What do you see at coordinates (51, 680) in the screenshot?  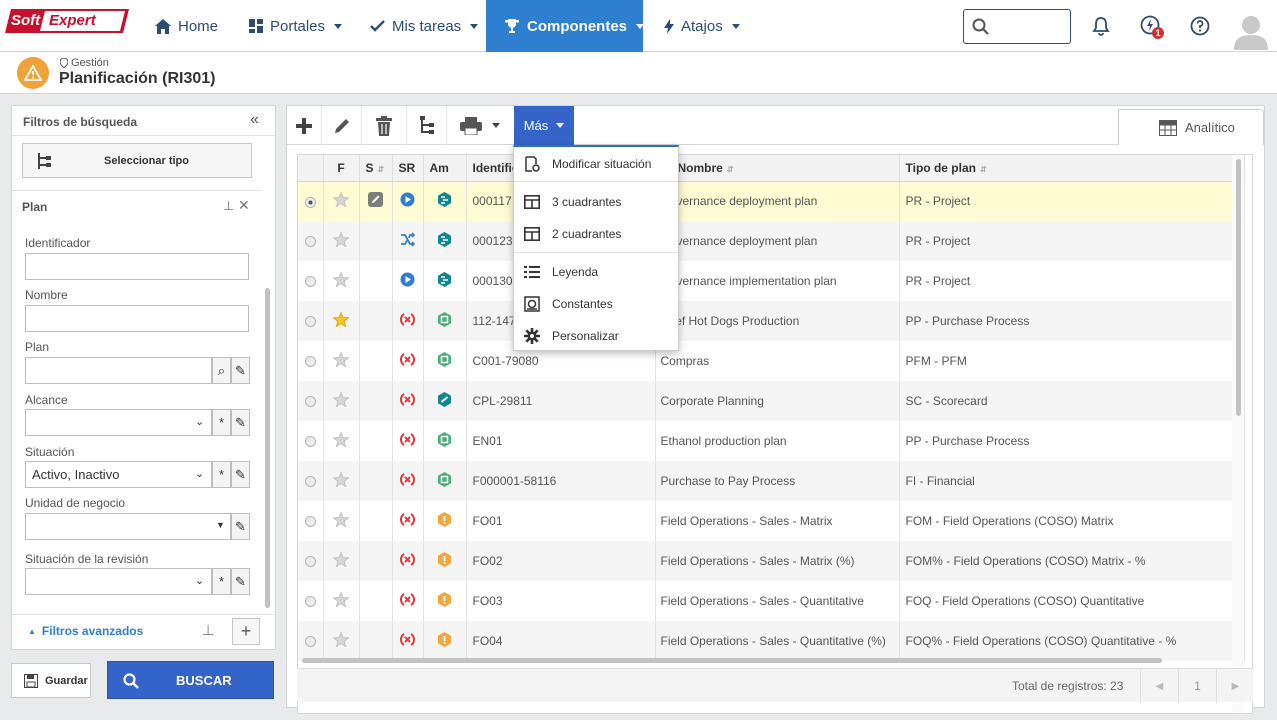 I see `save-button: Guardar` at bounding box center [51, 680].